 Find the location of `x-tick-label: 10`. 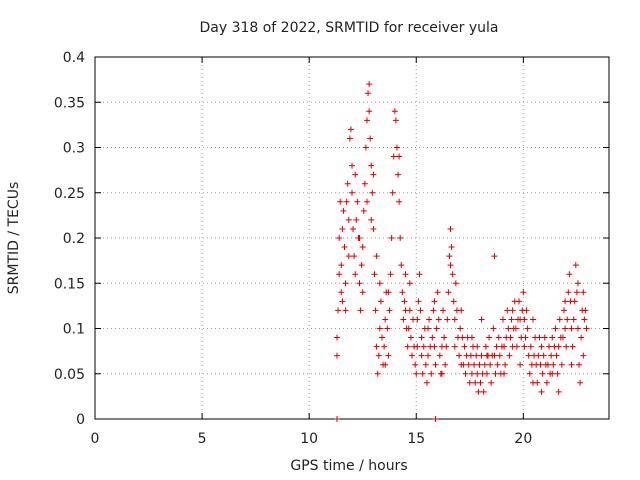

x-tick-label: 10 is located at coordinates (309, 439).